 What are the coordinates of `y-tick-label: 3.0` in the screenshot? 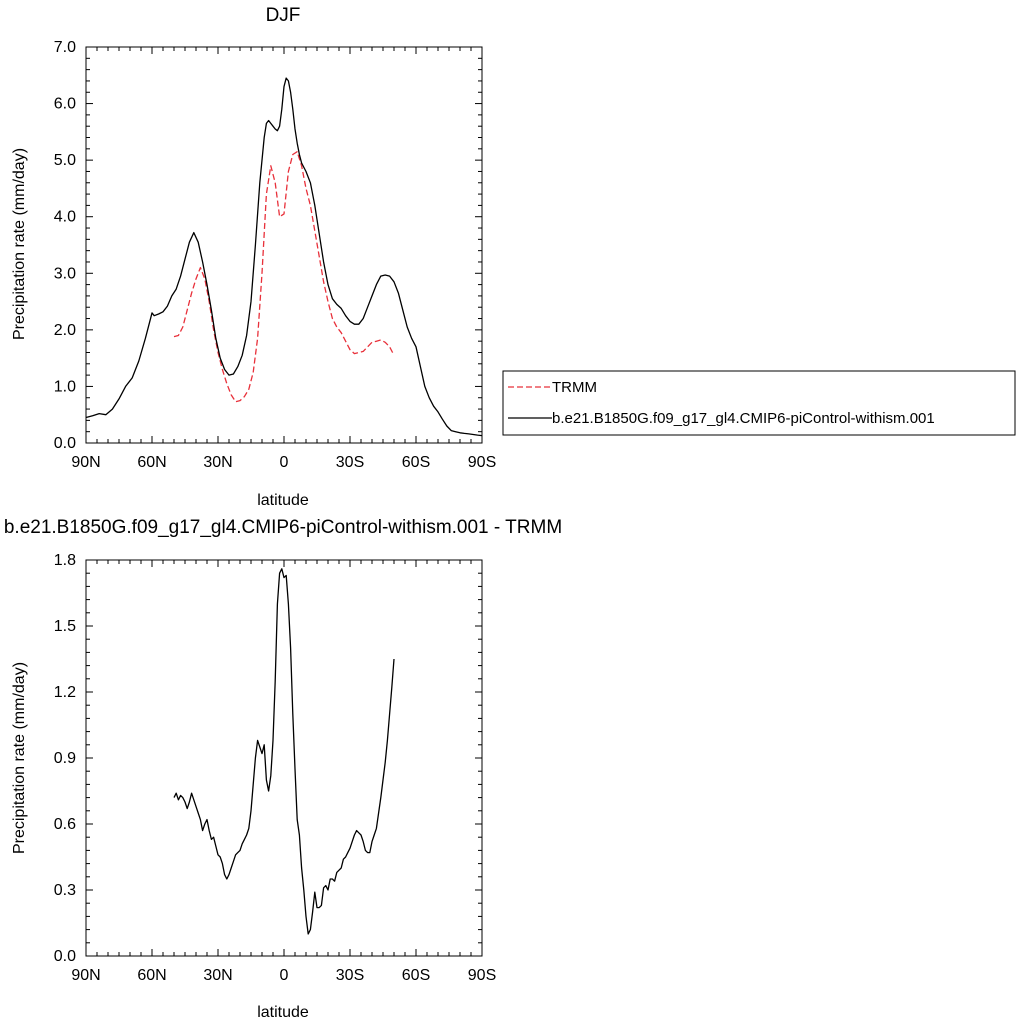 It's located at (65, 273).